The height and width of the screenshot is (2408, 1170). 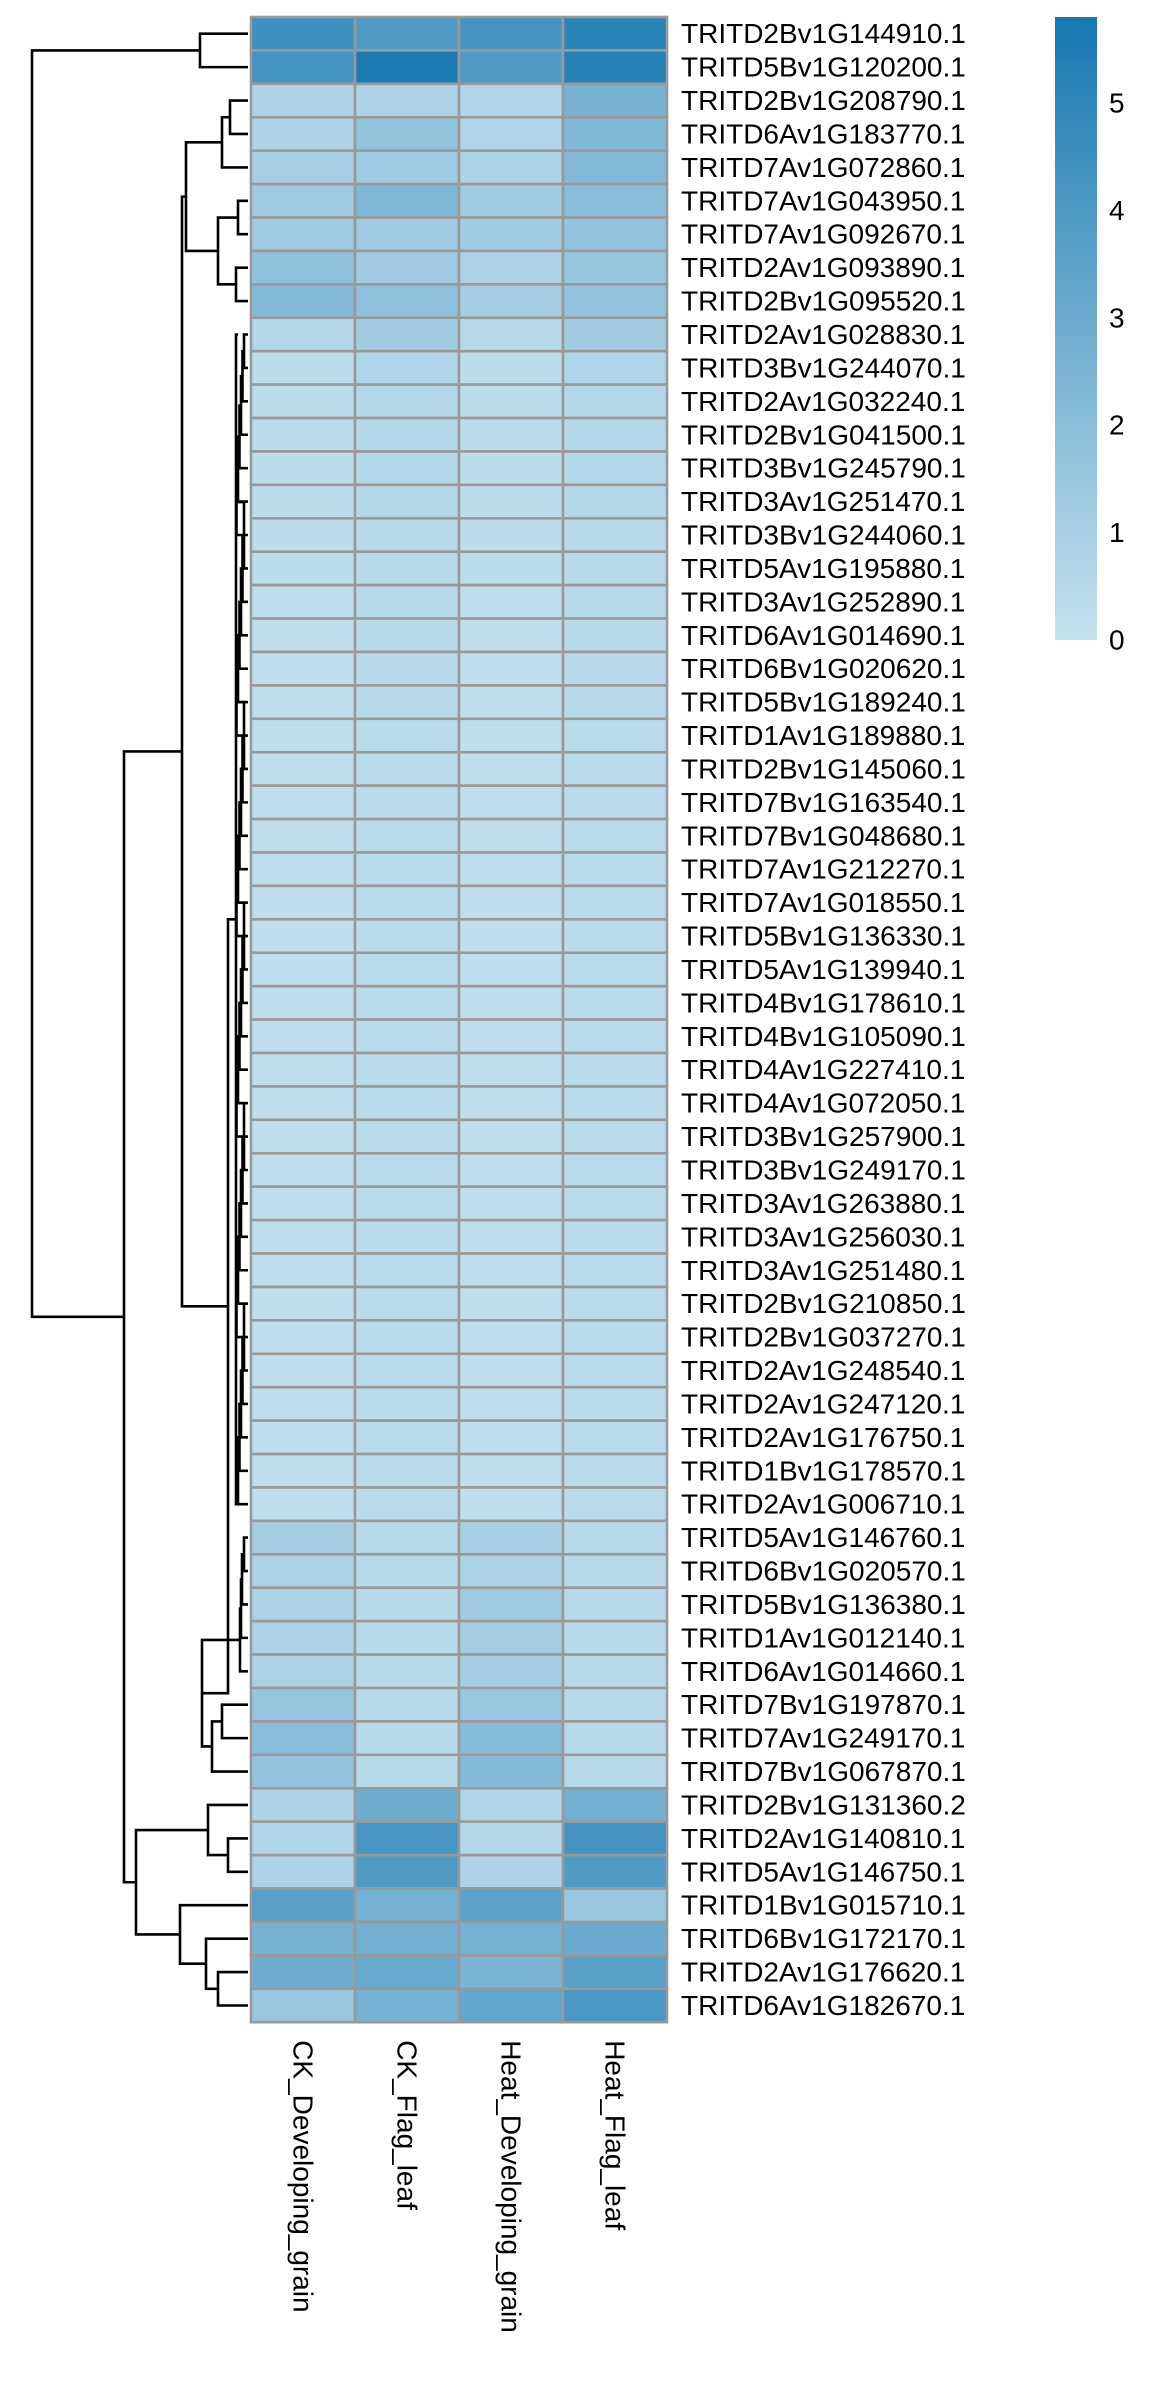 I want to click on row-label: TRITD1Bv1G015710.1, so click(x=823, y=1905).